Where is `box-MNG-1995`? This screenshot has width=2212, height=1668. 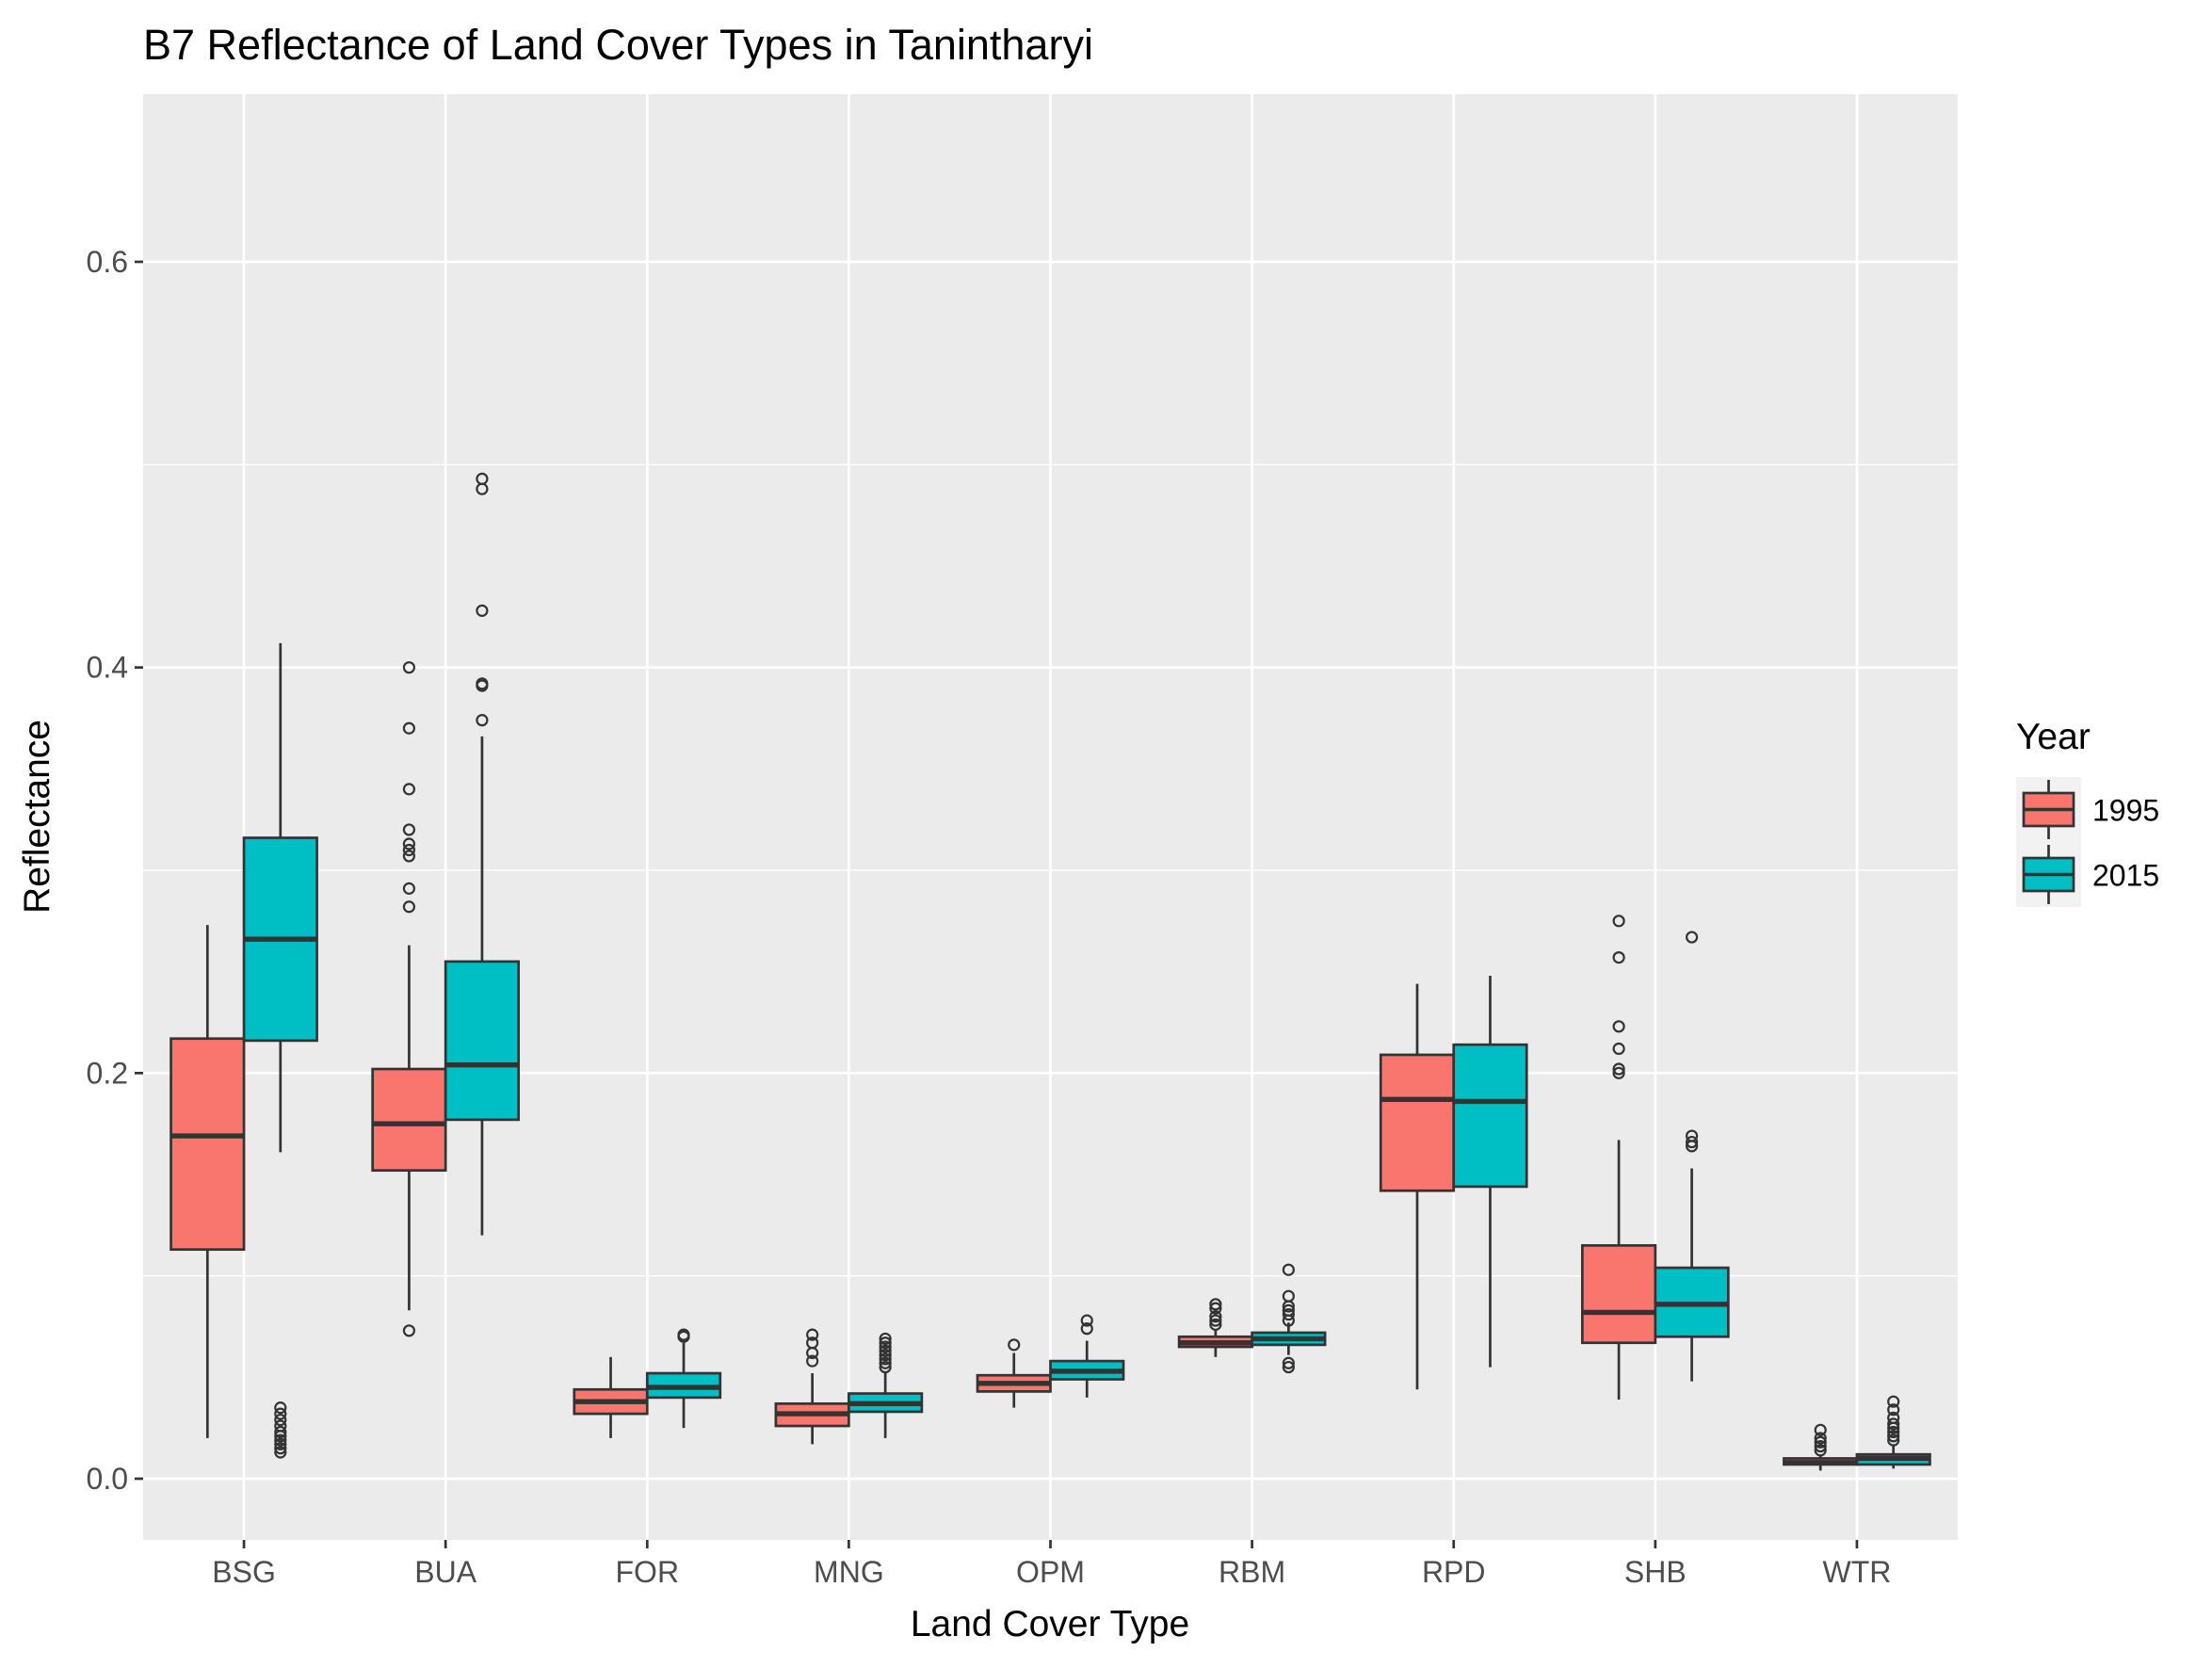
box-MNG-1995 is located at coordinates (812, 1386).